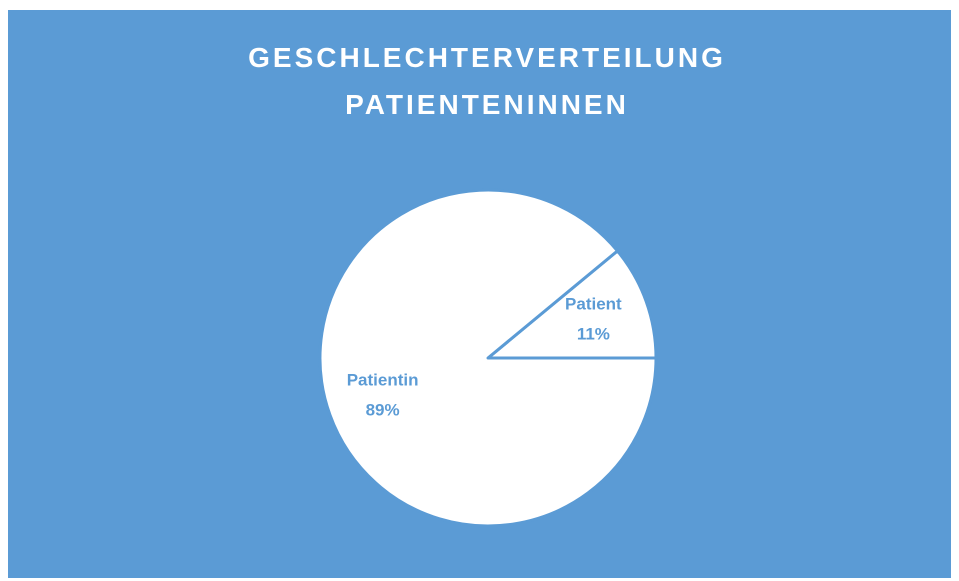 This screenshot has width=959, height=581. What do you see at coordinates (593, 304) in the screenshot?
I see `data-label-name: Patient` at bounding box center [593, 304].